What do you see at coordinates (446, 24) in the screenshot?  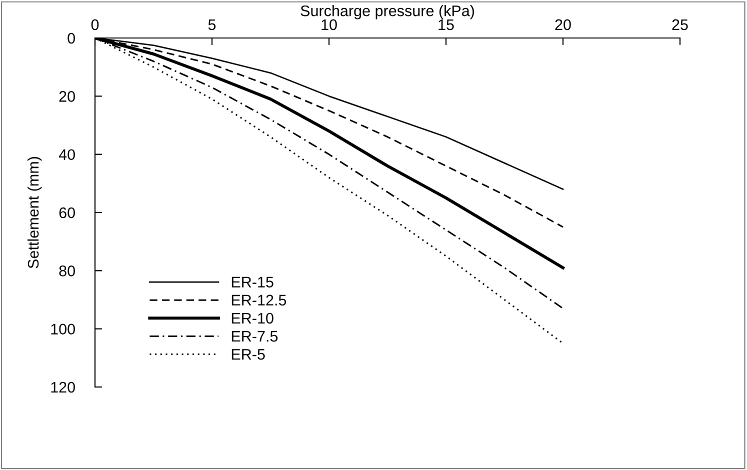 I see `x-tick-label: 15` at bounding box center [446, 24].